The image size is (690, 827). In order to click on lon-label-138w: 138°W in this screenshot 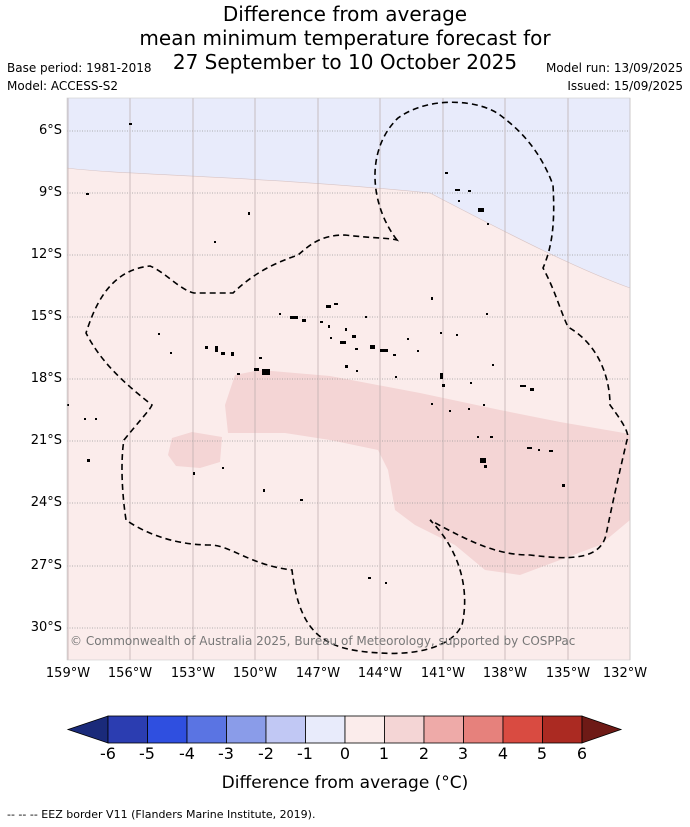, I will do `click(505, 673)`.